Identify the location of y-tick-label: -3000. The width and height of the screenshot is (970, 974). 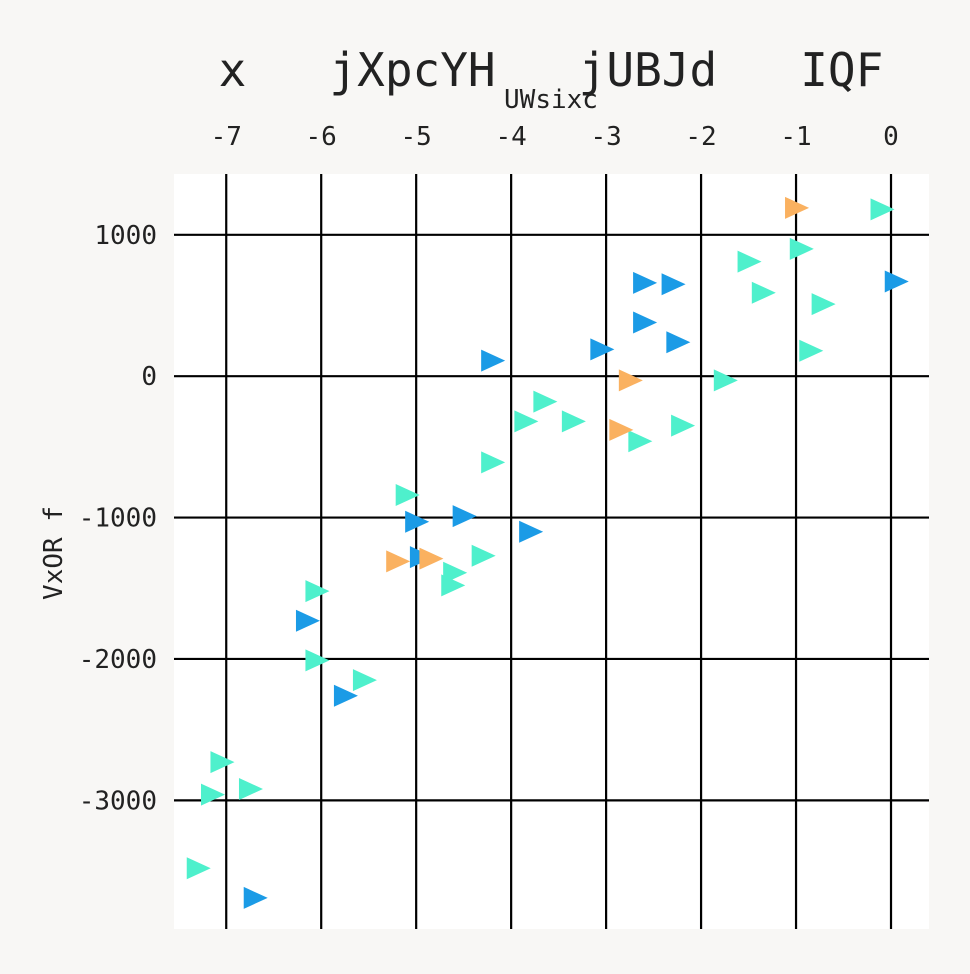
(118, 801).